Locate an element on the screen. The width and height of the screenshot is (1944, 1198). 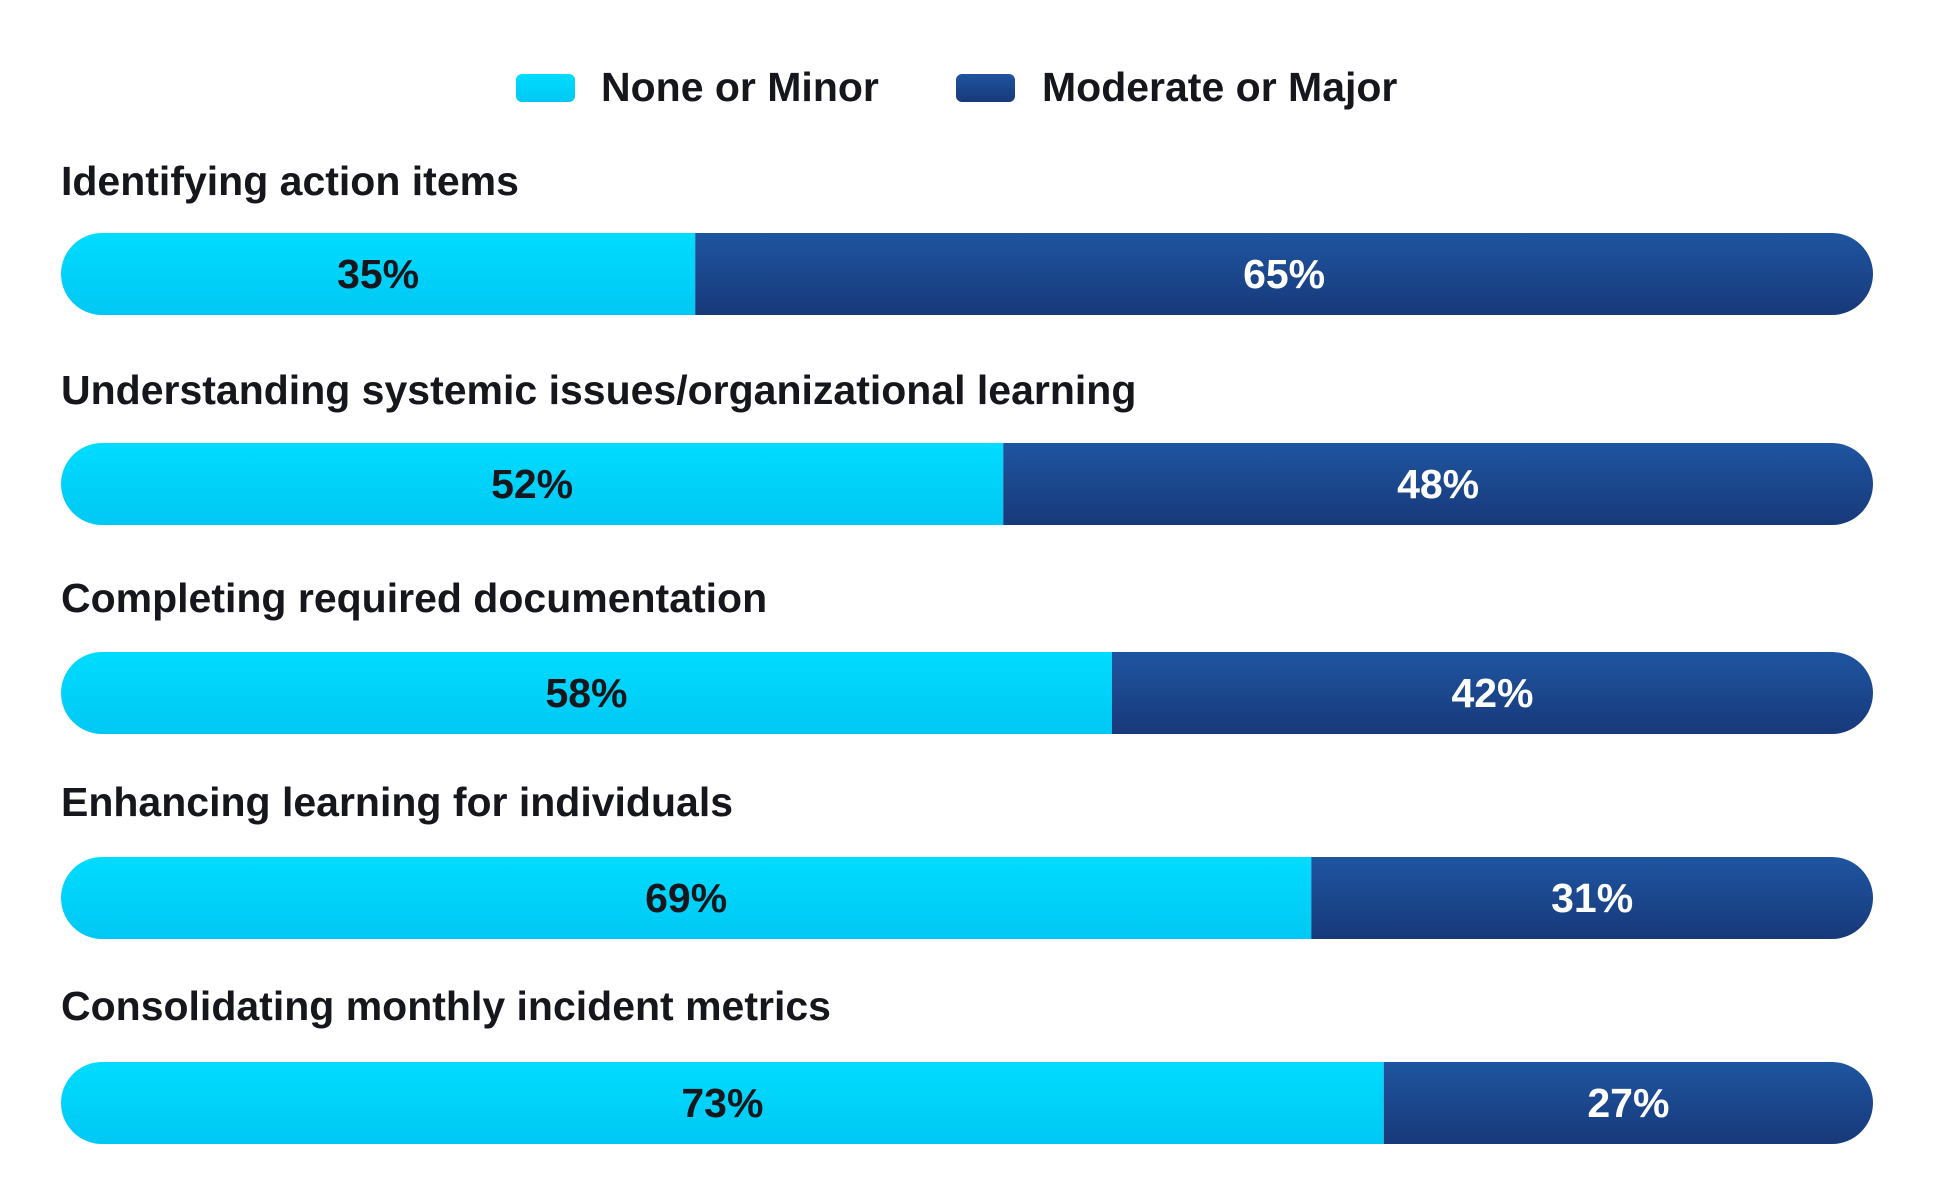
bar-row: Completing required documentation 58% 42% is located at coordinates (967, 654).